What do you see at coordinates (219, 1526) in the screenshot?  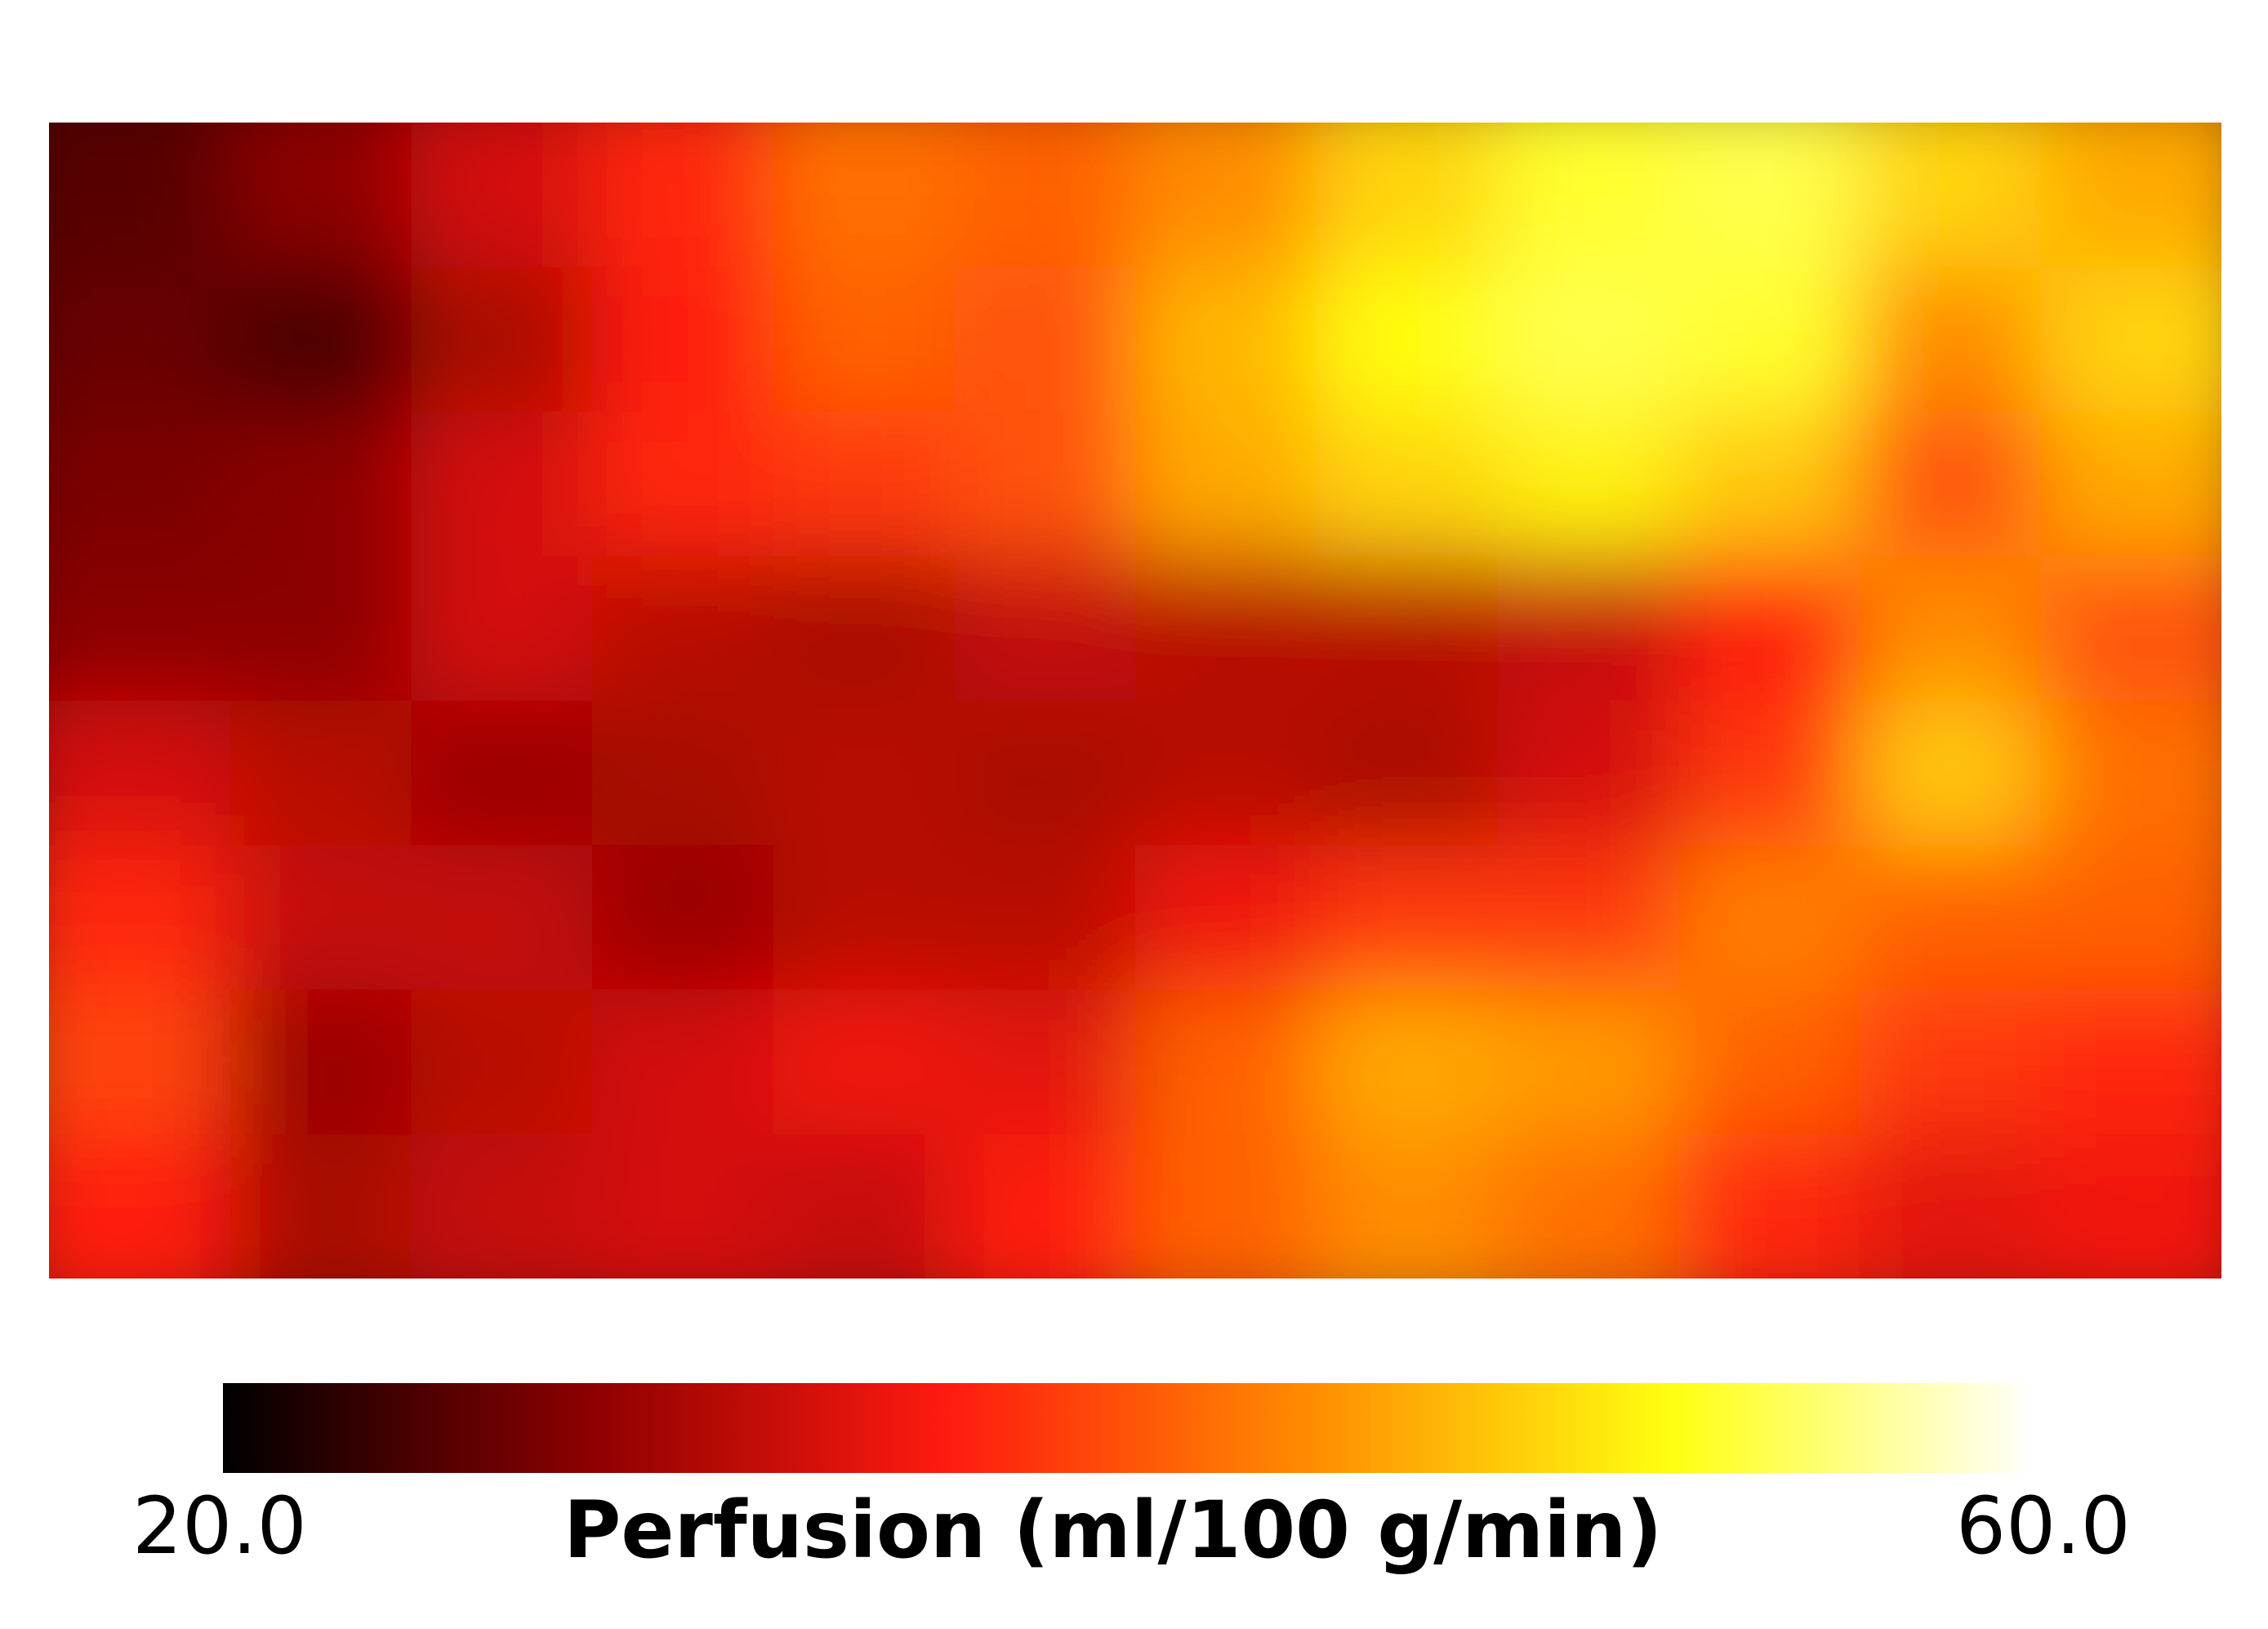 I see `colorbar-min-label: 20.0` at bounding box center [219, 1526].